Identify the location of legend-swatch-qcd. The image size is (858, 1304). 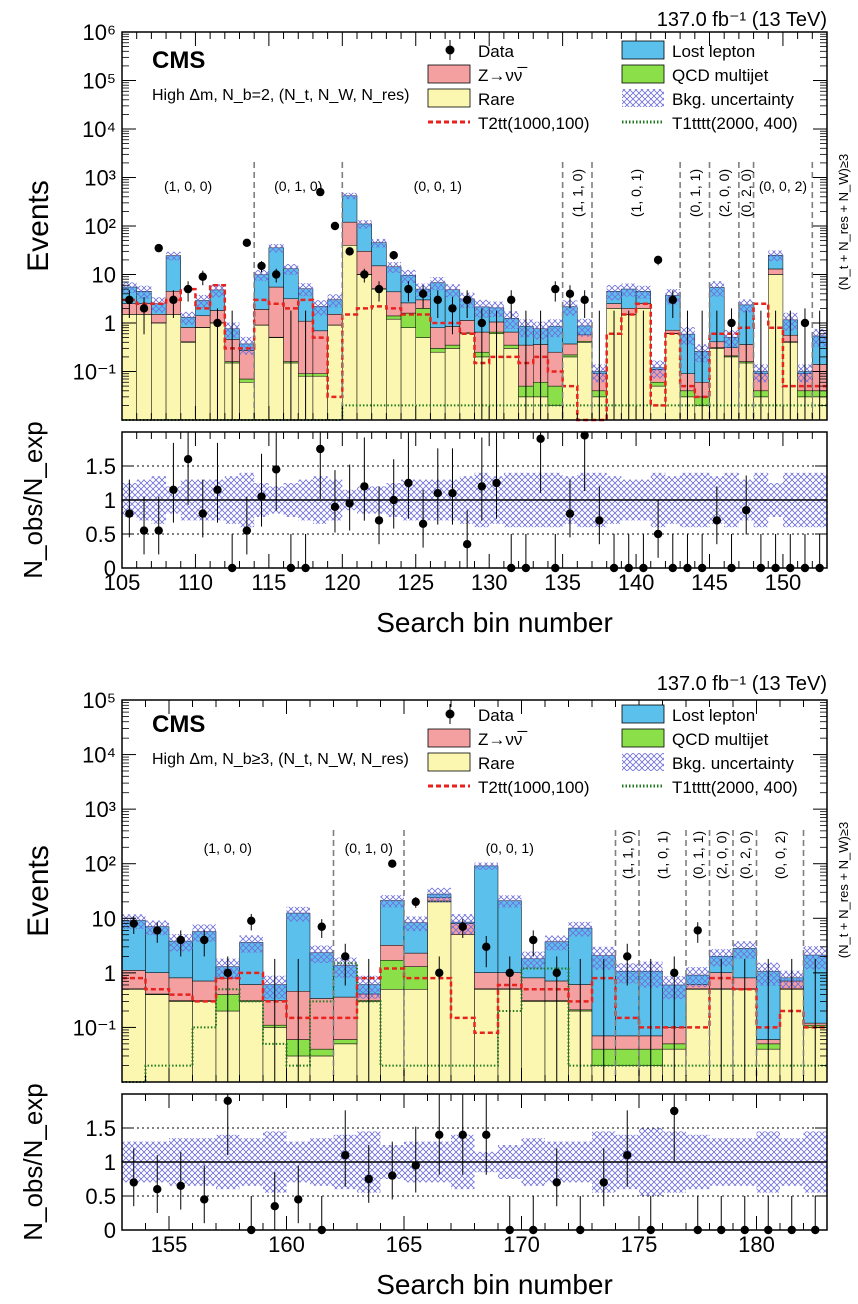
(643, 74).